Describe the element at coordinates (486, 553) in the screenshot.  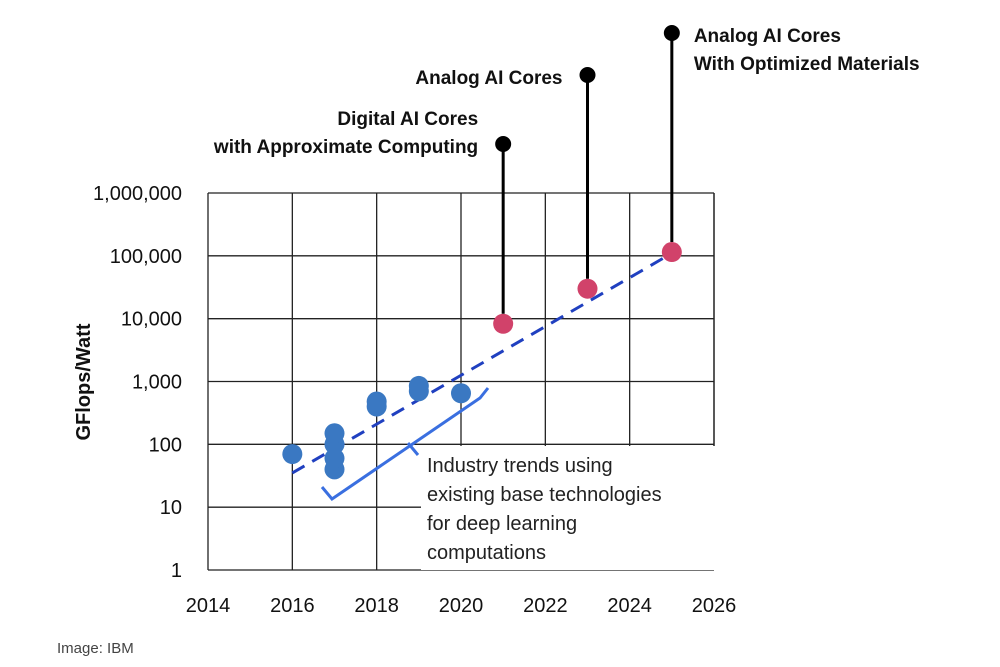
I see `bracket-note-line: computations` at that location.